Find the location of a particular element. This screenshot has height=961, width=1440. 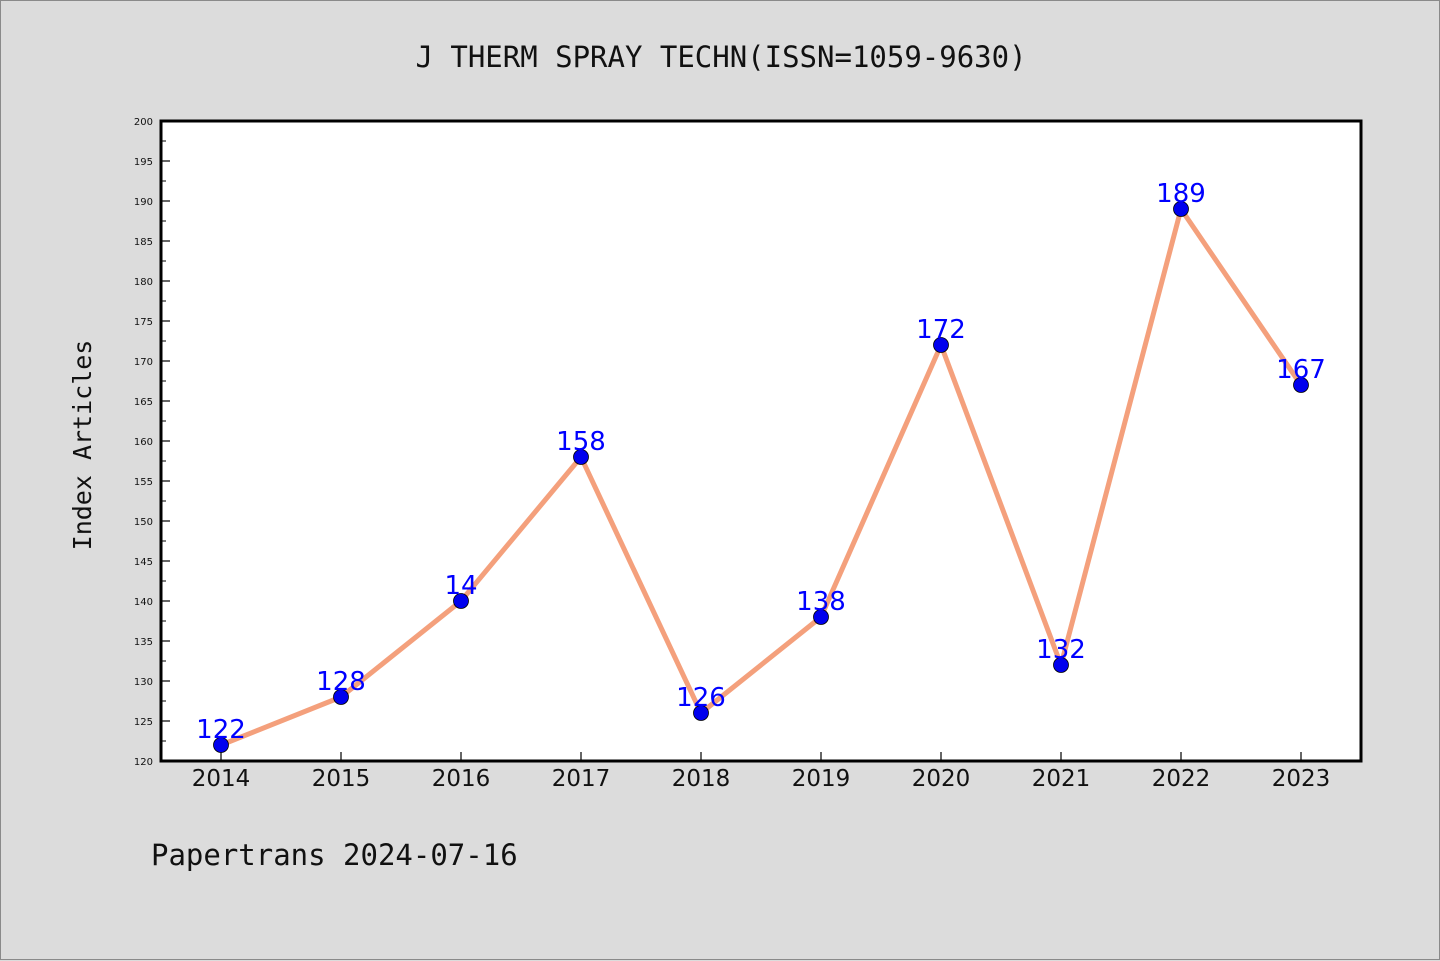

x-tick-label: 2023 is located at coordinates (1301, 779).